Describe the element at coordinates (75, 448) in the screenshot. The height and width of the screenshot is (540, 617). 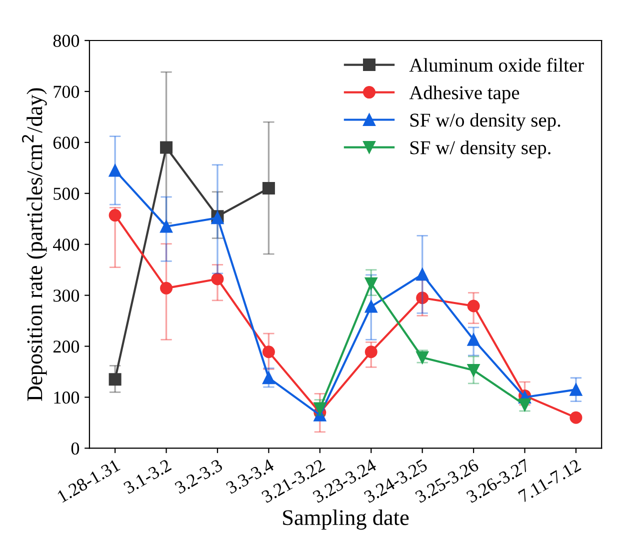
I see `y-tick-label: 0` at that location.